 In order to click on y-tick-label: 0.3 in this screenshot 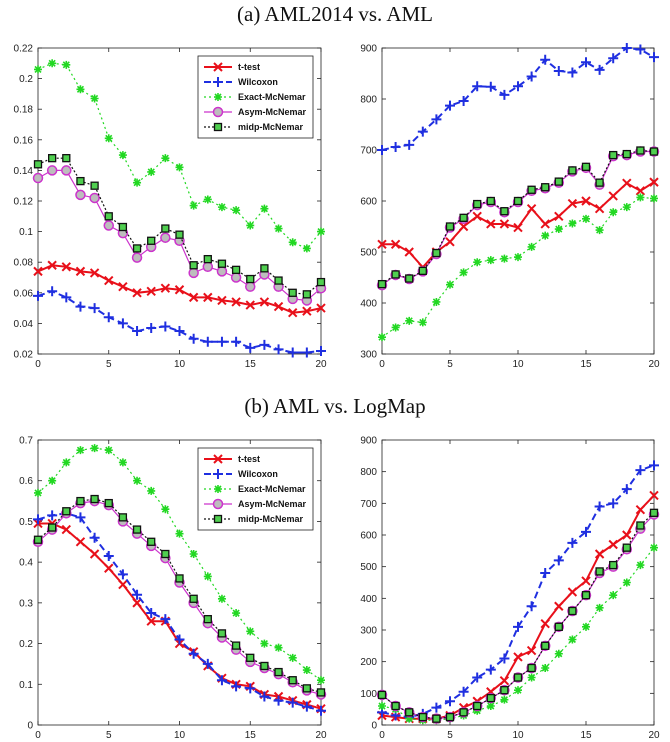, I will do `click(26, 603)`.